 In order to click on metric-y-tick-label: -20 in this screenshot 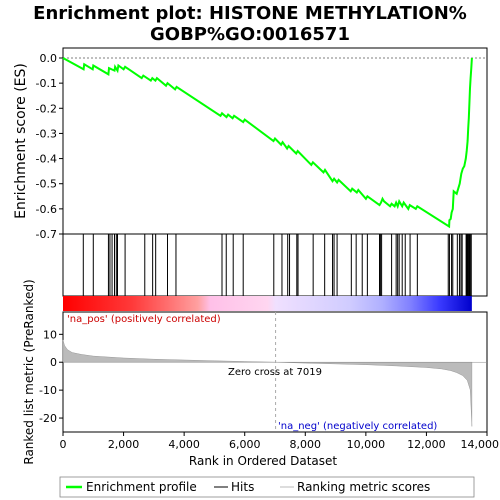, I will do `click(48, 418)`.